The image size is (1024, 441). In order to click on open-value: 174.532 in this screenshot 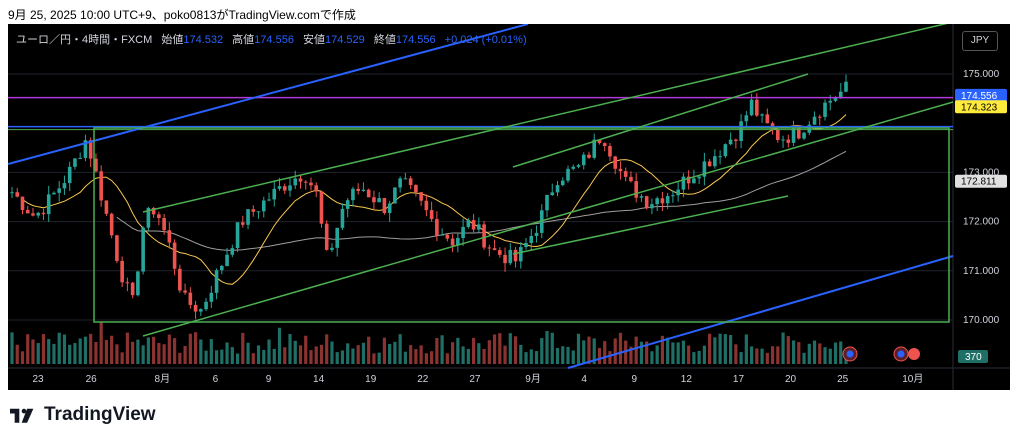, I will do `click(203, 40)`.